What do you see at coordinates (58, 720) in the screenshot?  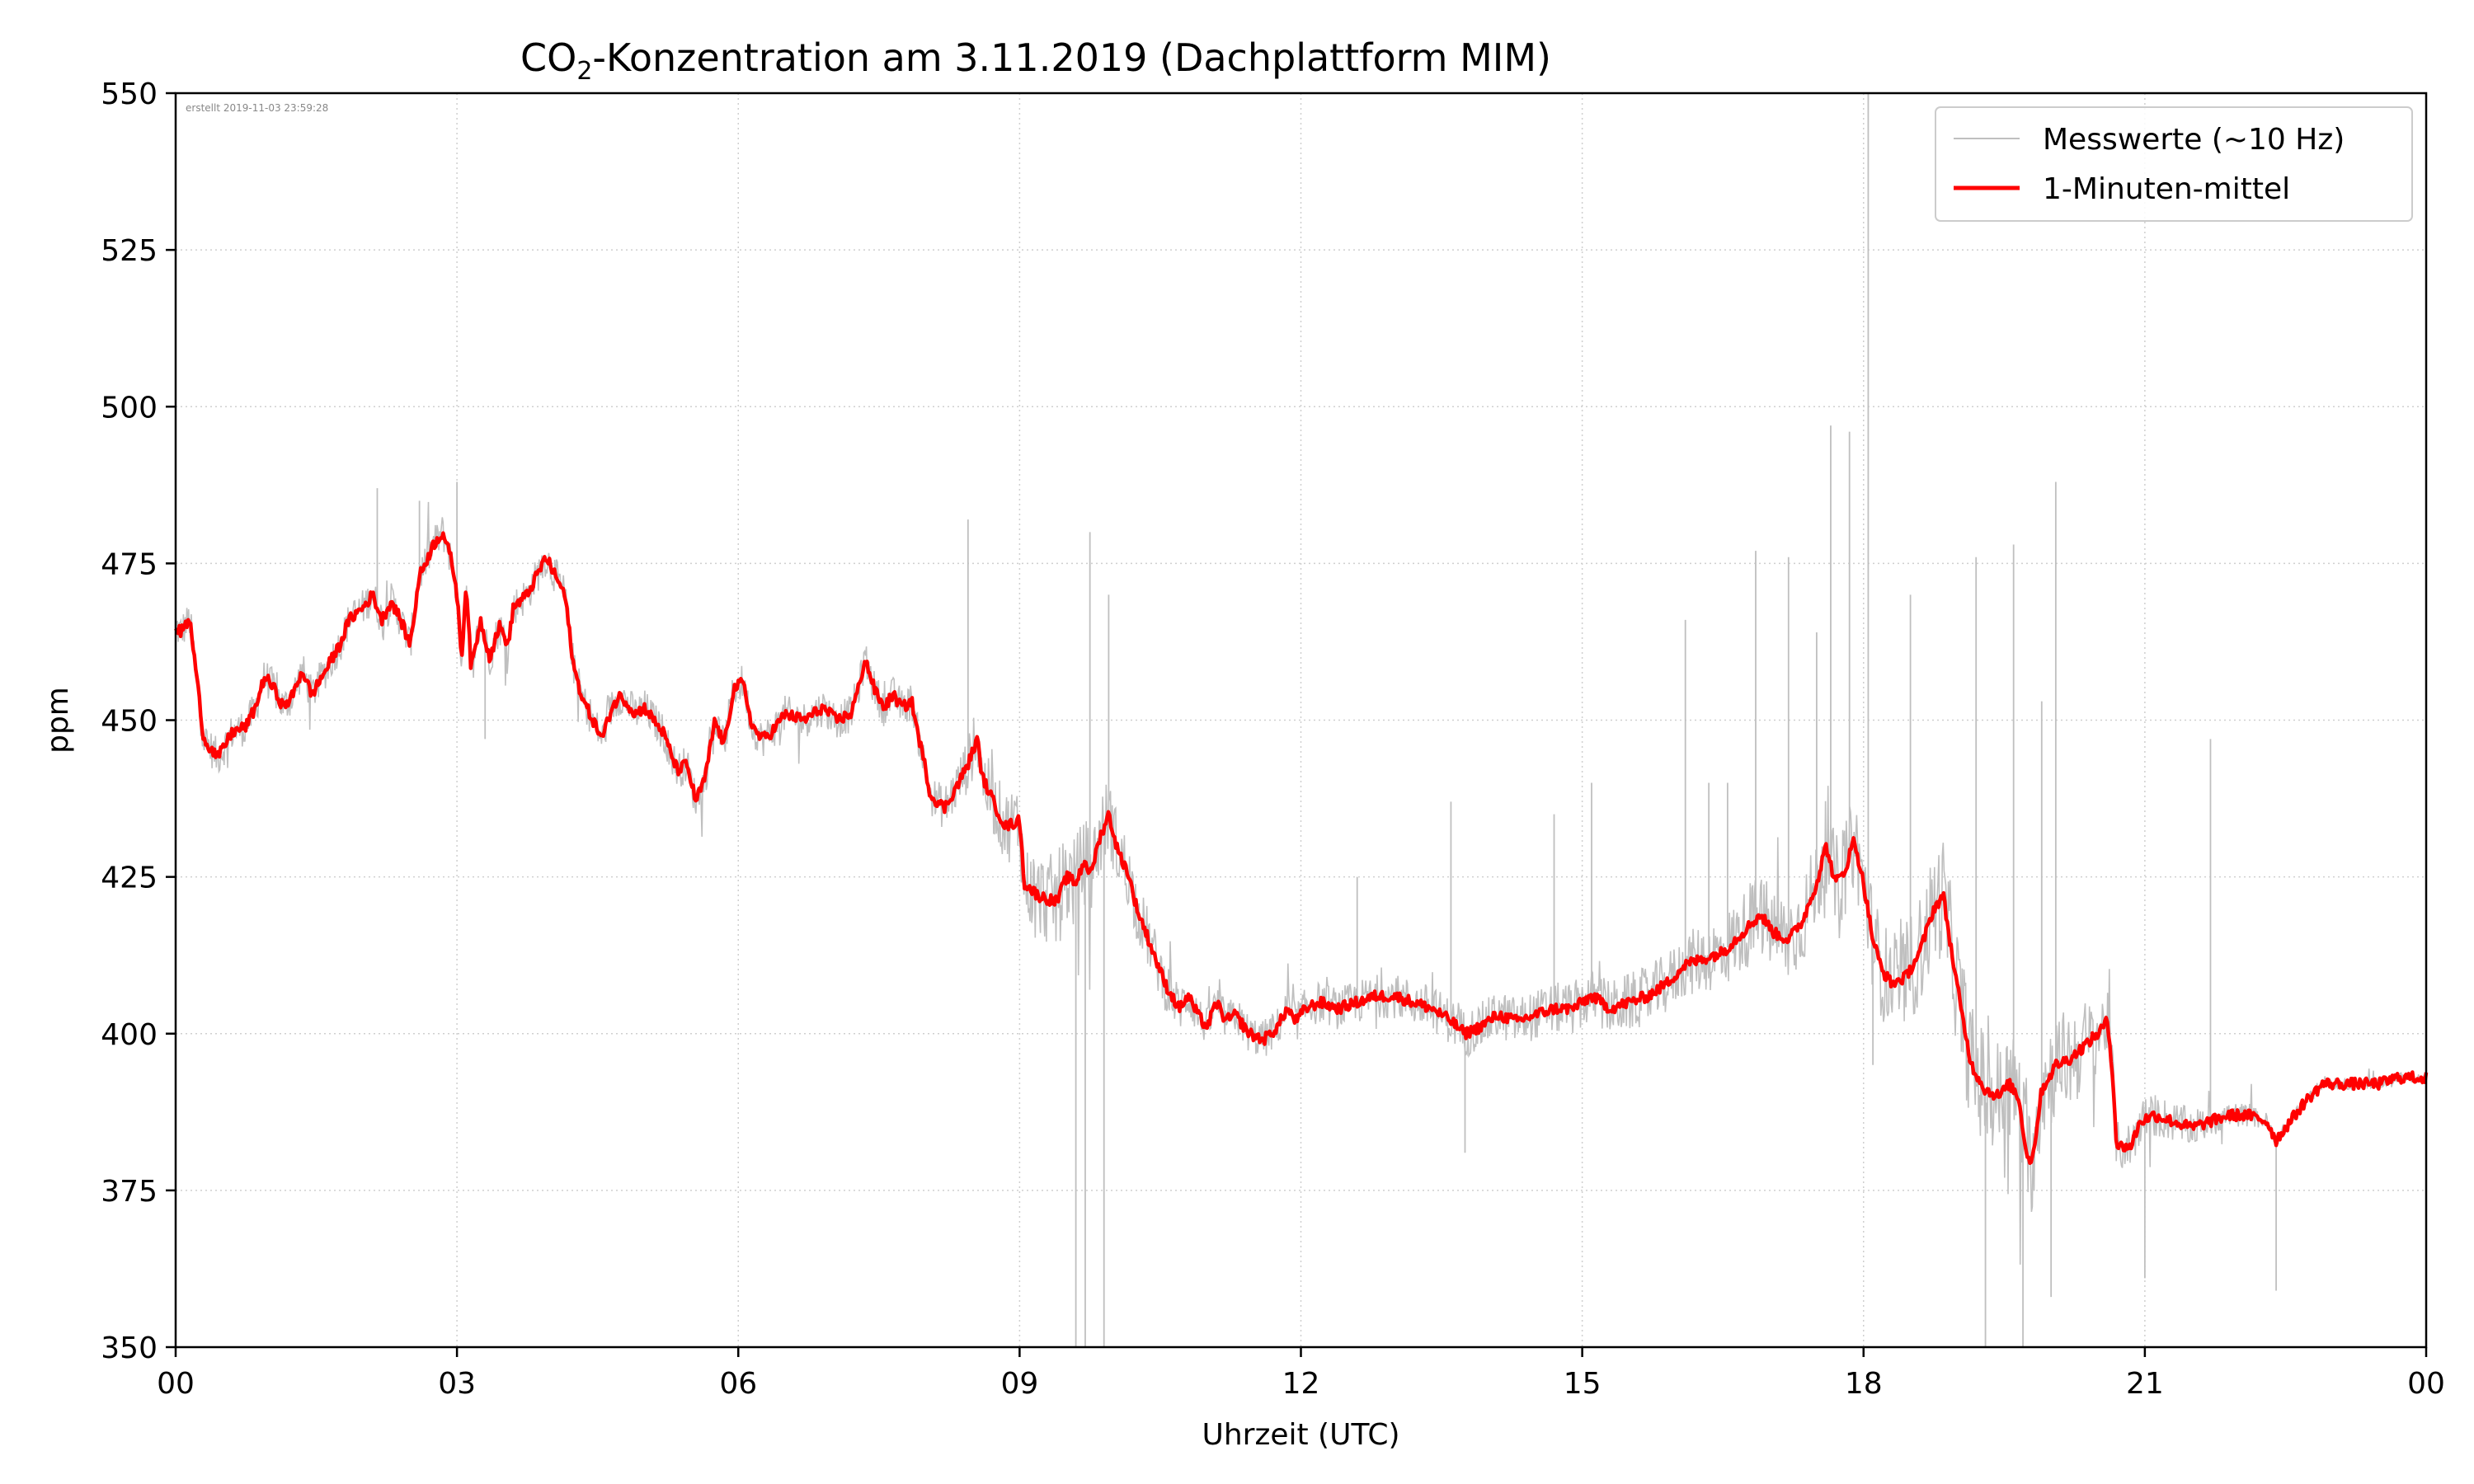 I see `y-axis-label: ppm` at bounding box center [58, 720].